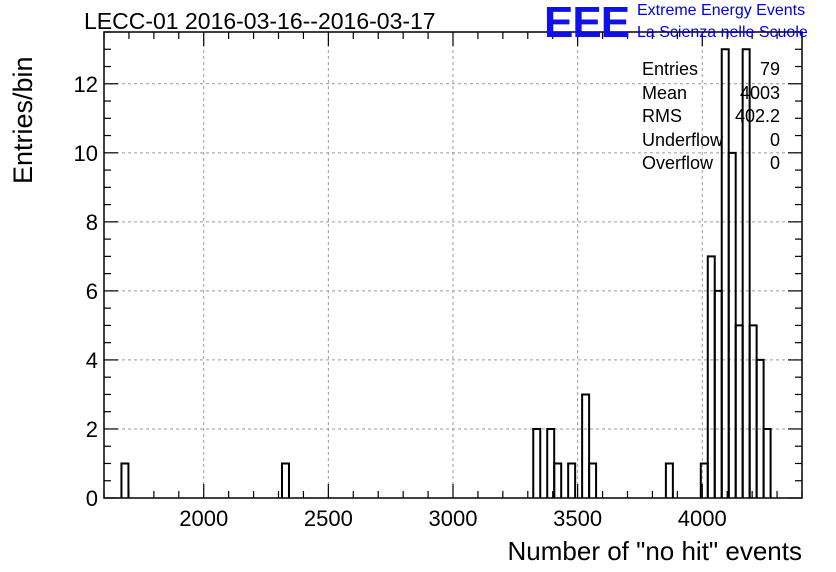 This screenshot has width=836, height=572. Describe the element at coordinates (260, 21) in the screenshot. I see `chart-title: LECC-01 2016-03-16--2016-03-17` at that location.